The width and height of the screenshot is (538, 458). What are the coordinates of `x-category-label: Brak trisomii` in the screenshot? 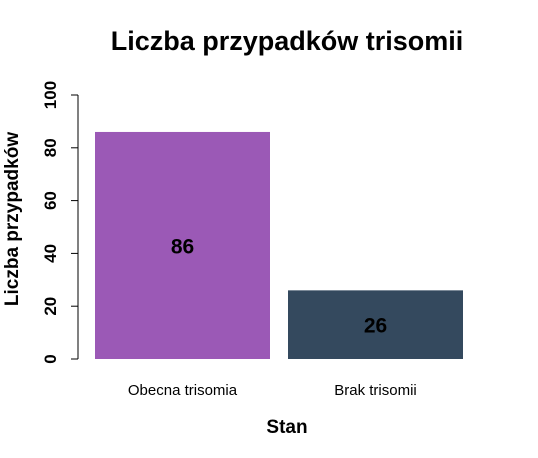 It's located at (375, 390).